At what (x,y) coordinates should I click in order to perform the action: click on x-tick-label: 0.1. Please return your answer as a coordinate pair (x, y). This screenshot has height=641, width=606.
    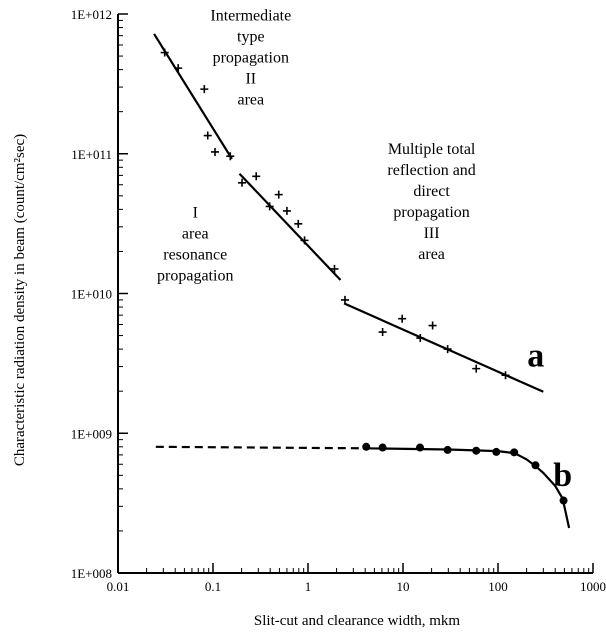
    Looking at the image, I should click on (213, 586).